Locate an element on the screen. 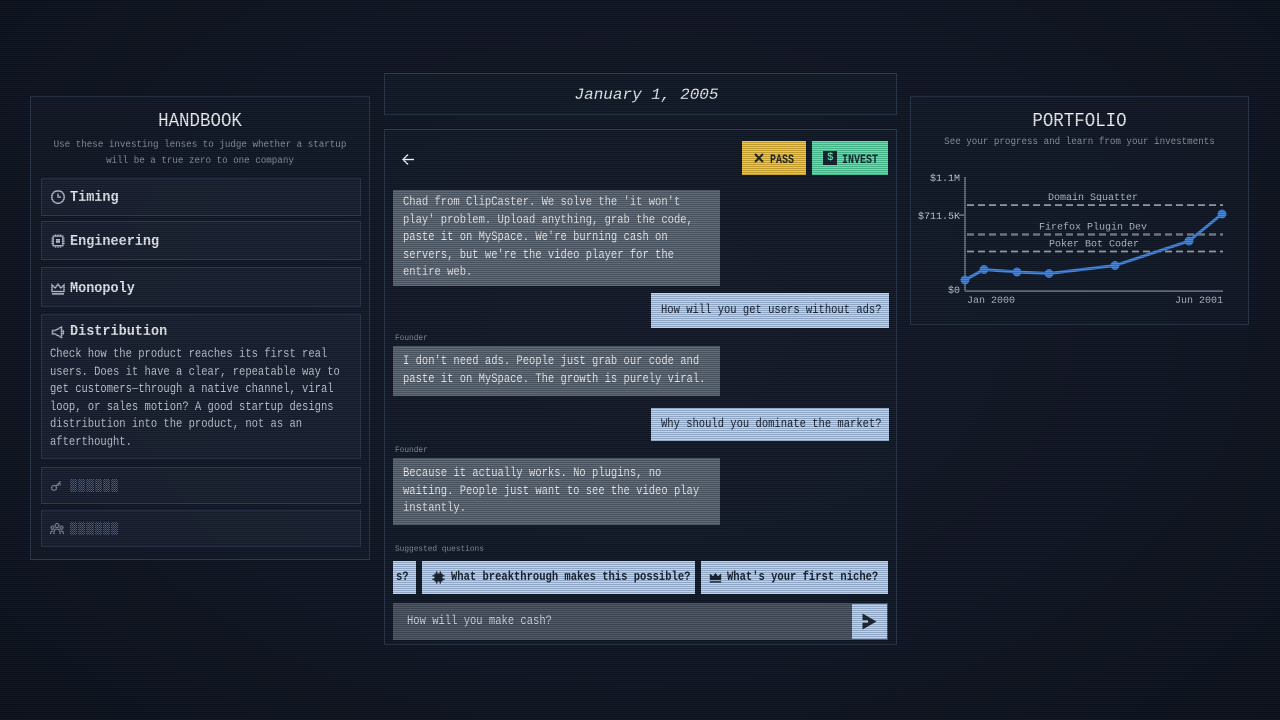 This screenshot has width=1280, height=720. svg-text: Poker Bot Coder is located at coordinates (1094, 245).